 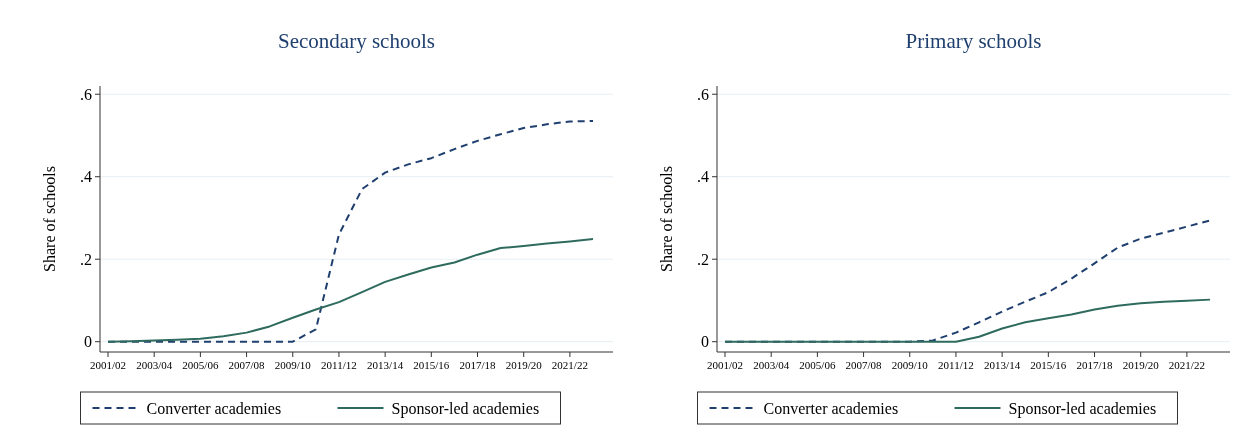 What do you see at coordinates (356, 41) in the screenshot?
I see `chart-title: Secondary schools` at bounding box center [356, 41].